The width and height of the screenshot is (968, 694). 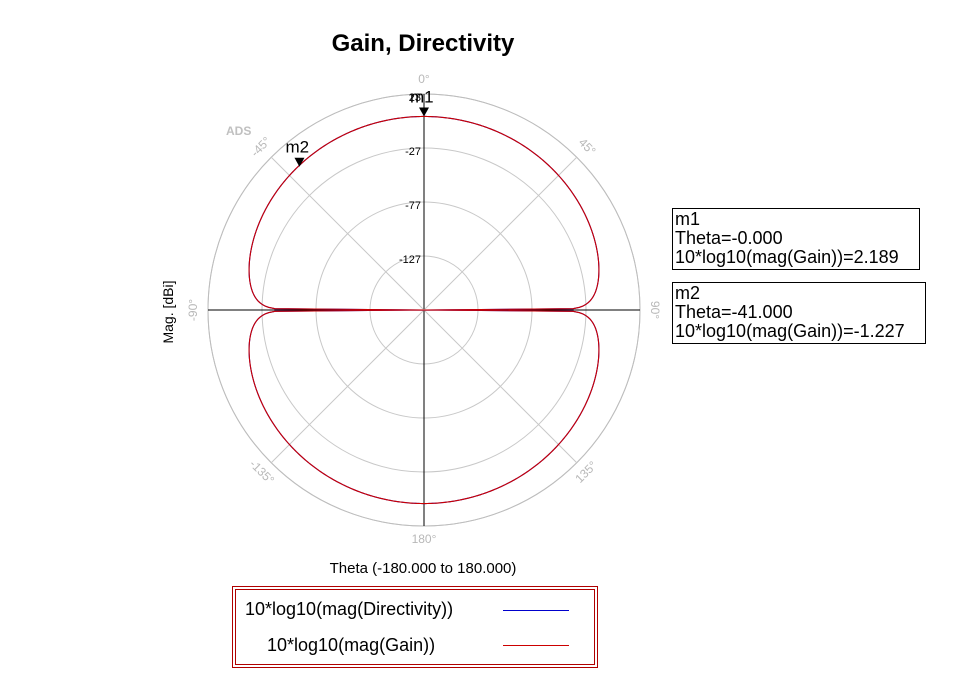 I want to click on marker-m1-name: m1, so click(x=688, y=219).